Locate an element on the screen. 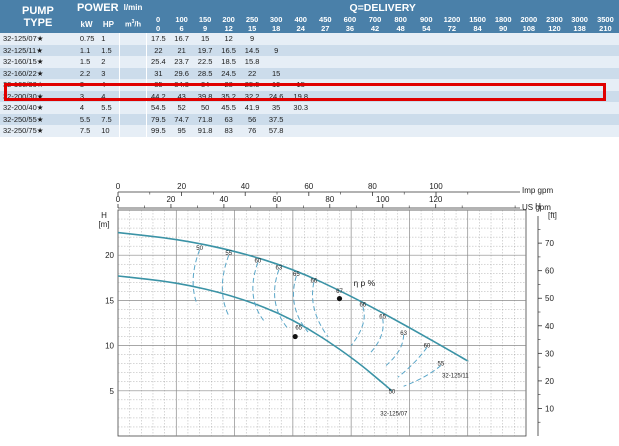  flow-col-100: 100 6 is located at coordinates (181, 24).